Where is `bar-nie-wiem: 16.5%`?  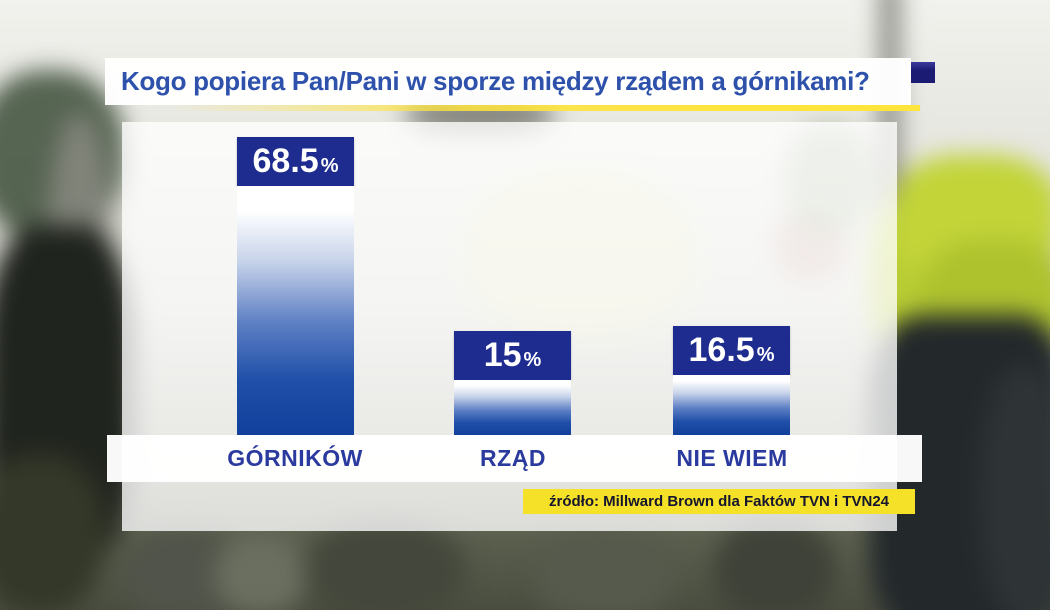 bar-nie-wiem: 16.5% is located at coordinates (731, 380).